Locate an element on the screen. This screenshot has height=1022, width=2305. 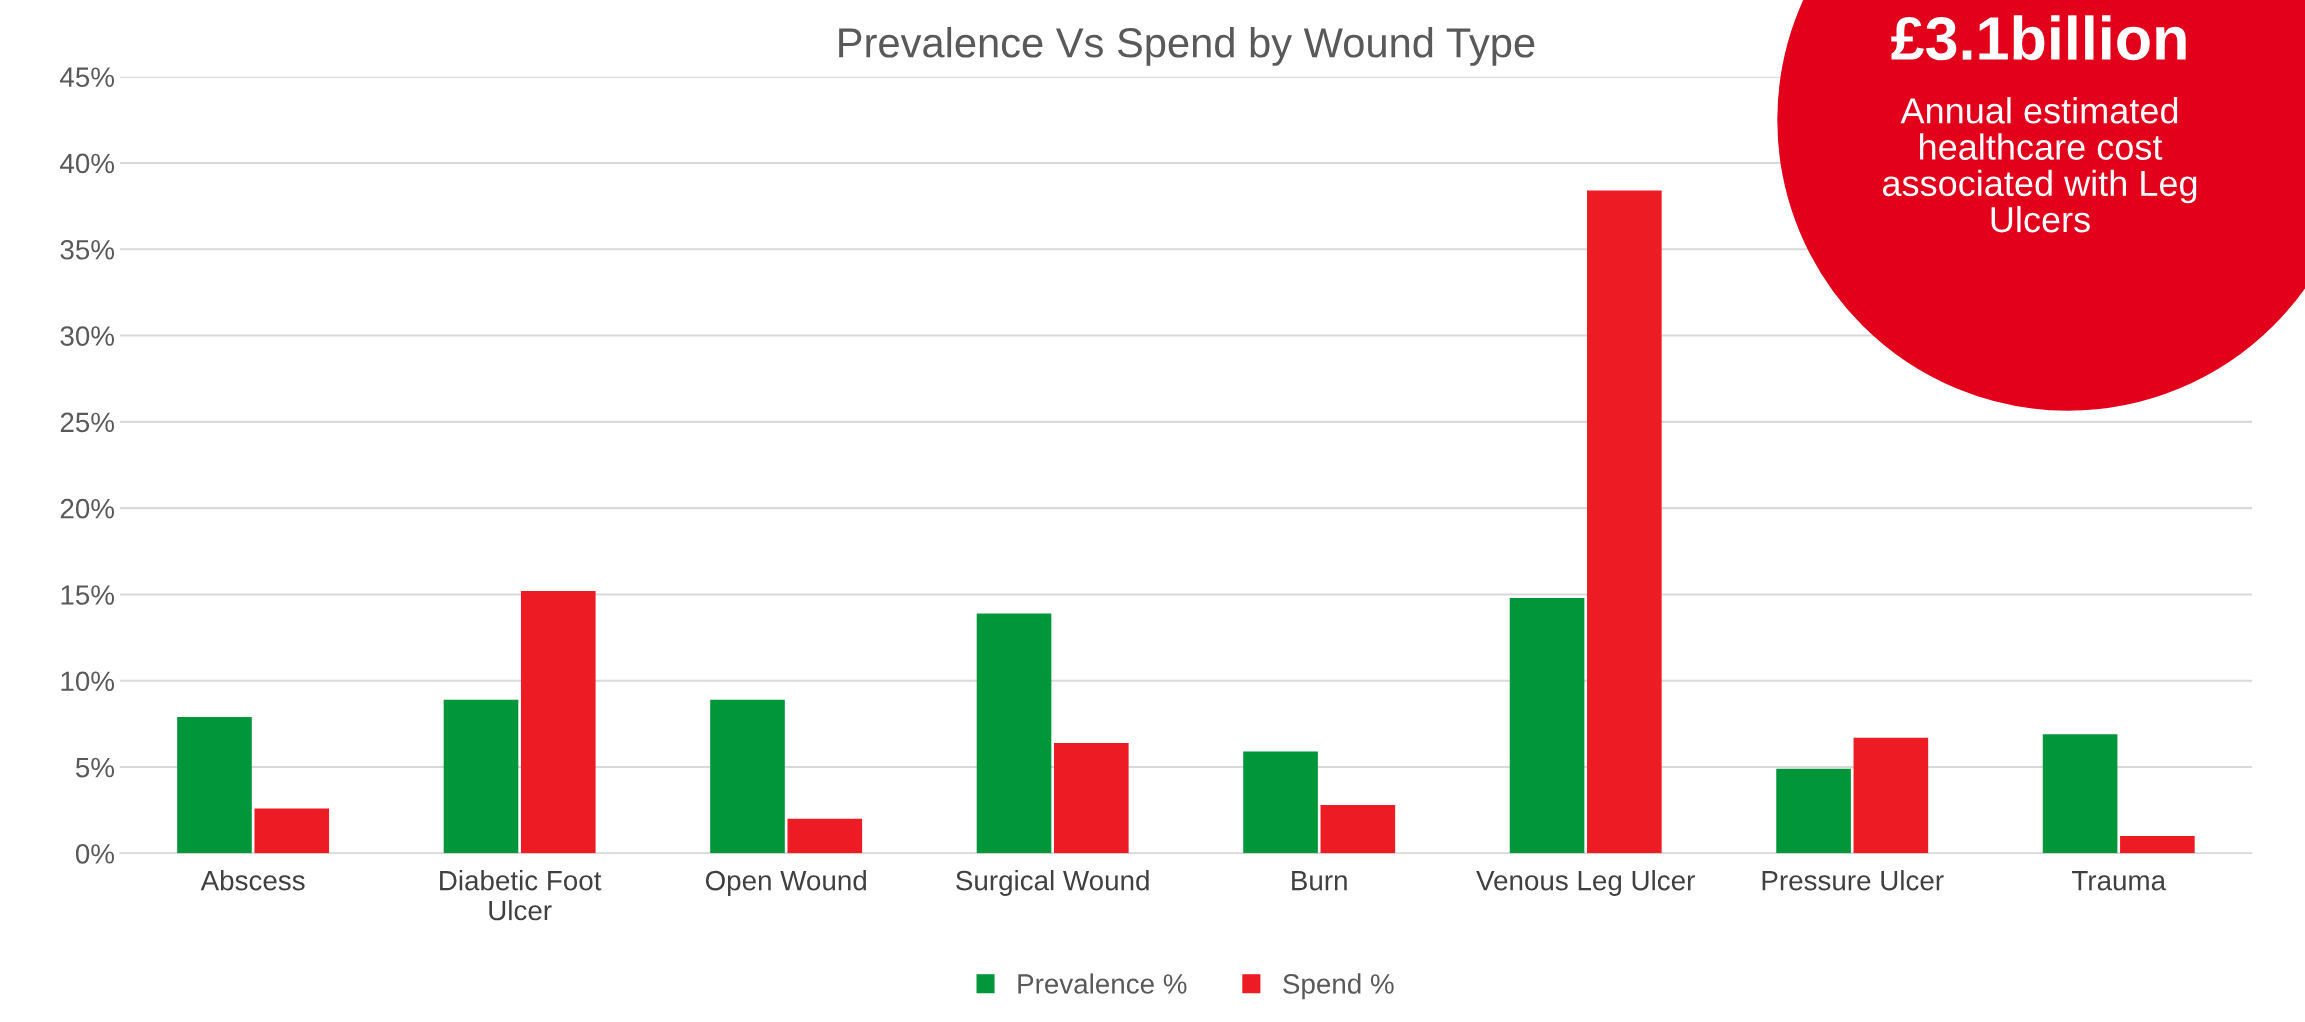
y-tick-label: 5% is located at coordinates (95, 767).